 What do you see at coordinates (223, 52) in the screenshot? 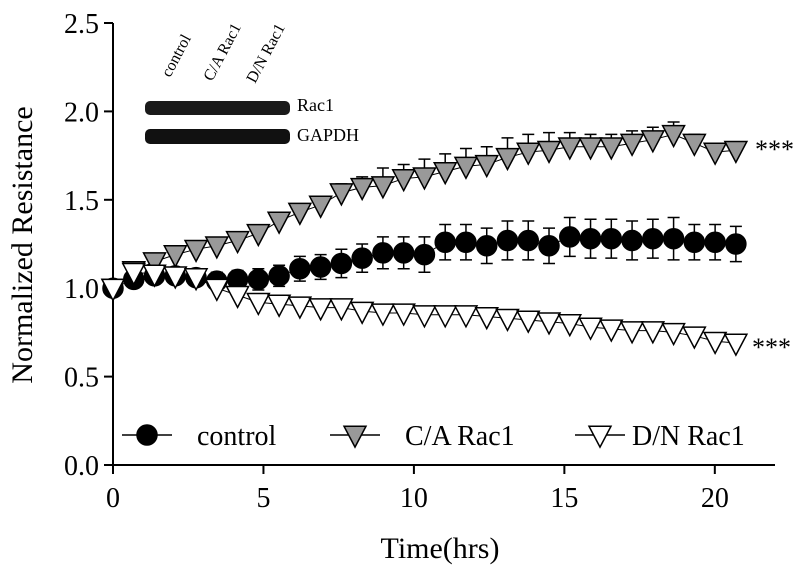
I see `lane-label: C/A Rac1` at bounding box center [223, 52].